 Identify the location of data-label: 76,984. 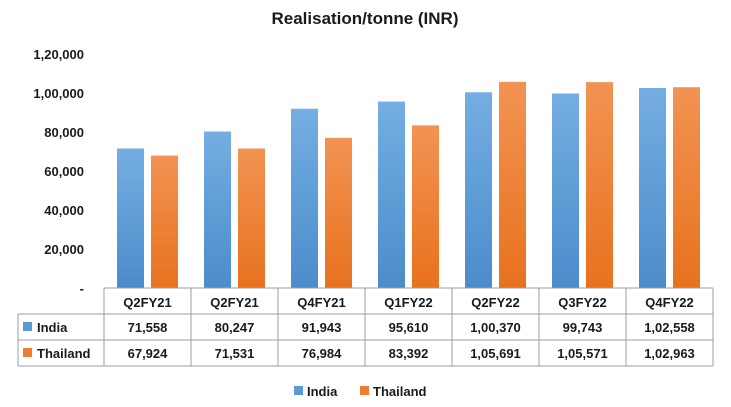
(322, 353).